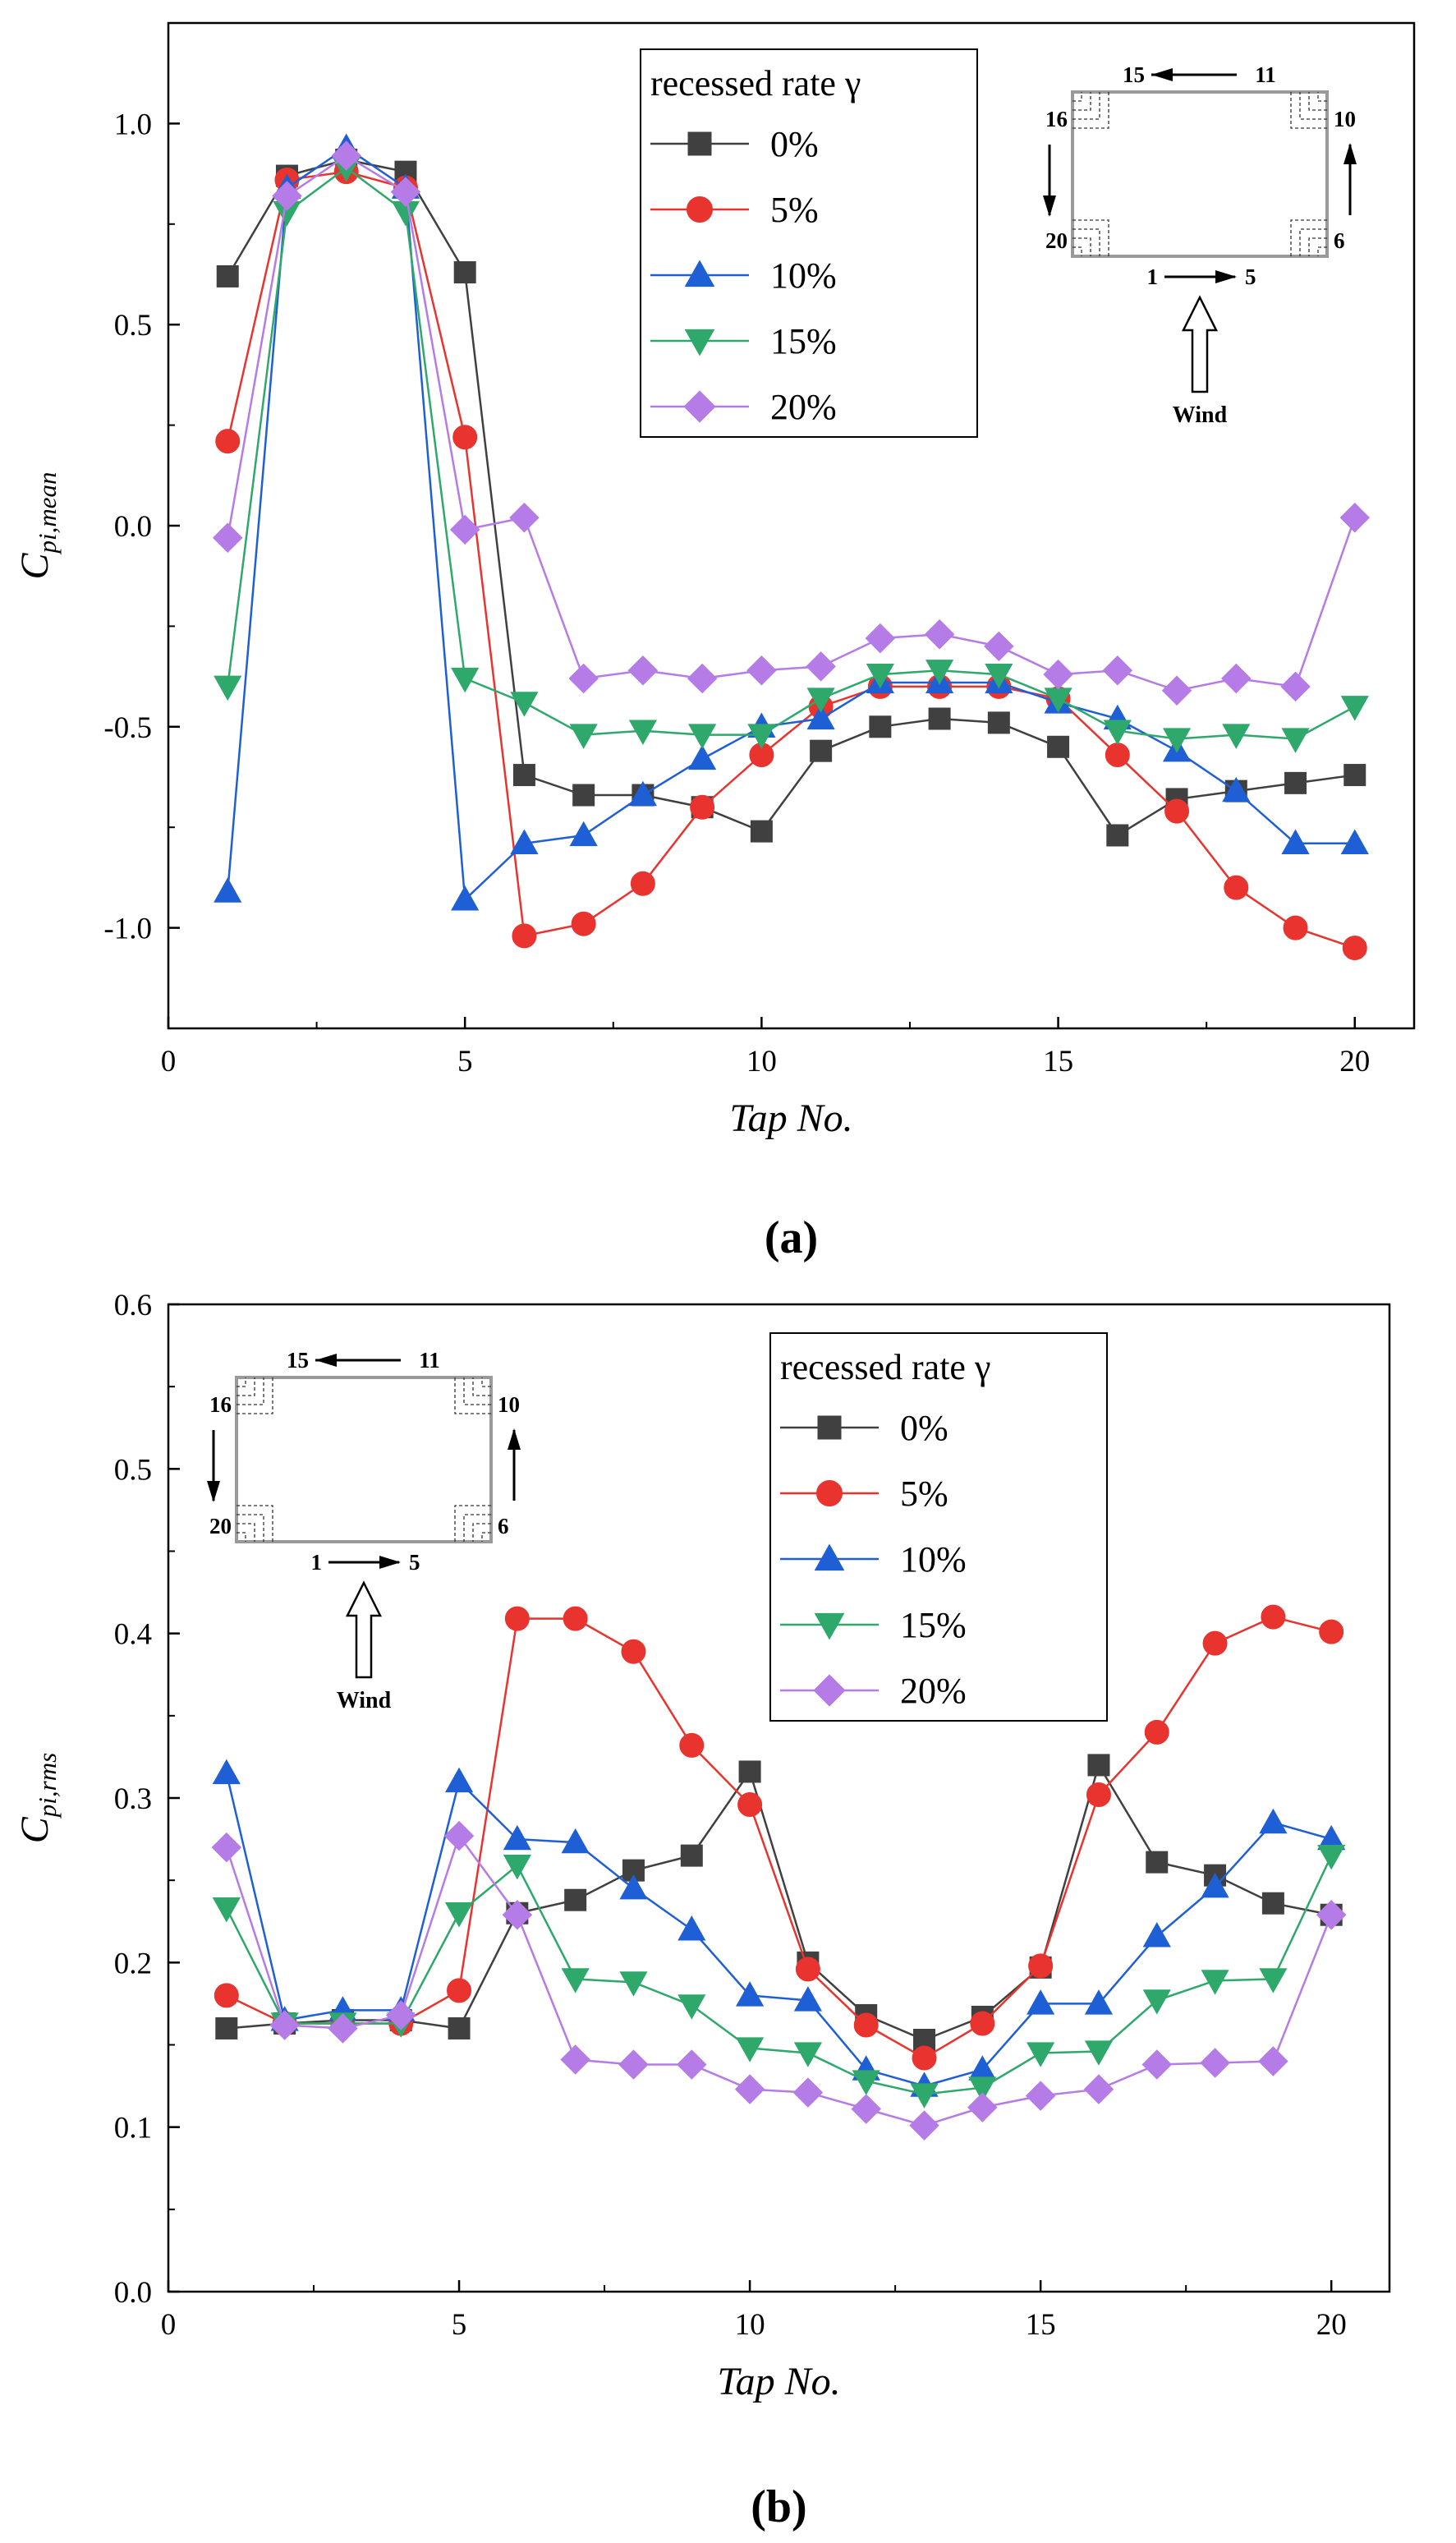 Image resolution: width=1456 pixels, height=2543 pixels. Describe the element at coordinates (326, 1360) in the screenshot. I see `panel-b-inset-arrowhead-top` at that location.